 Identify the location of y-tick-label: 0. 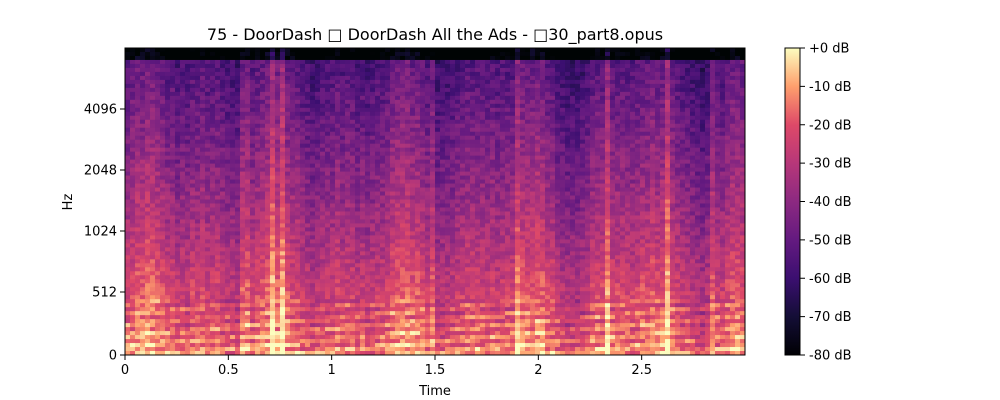
(113, 356).